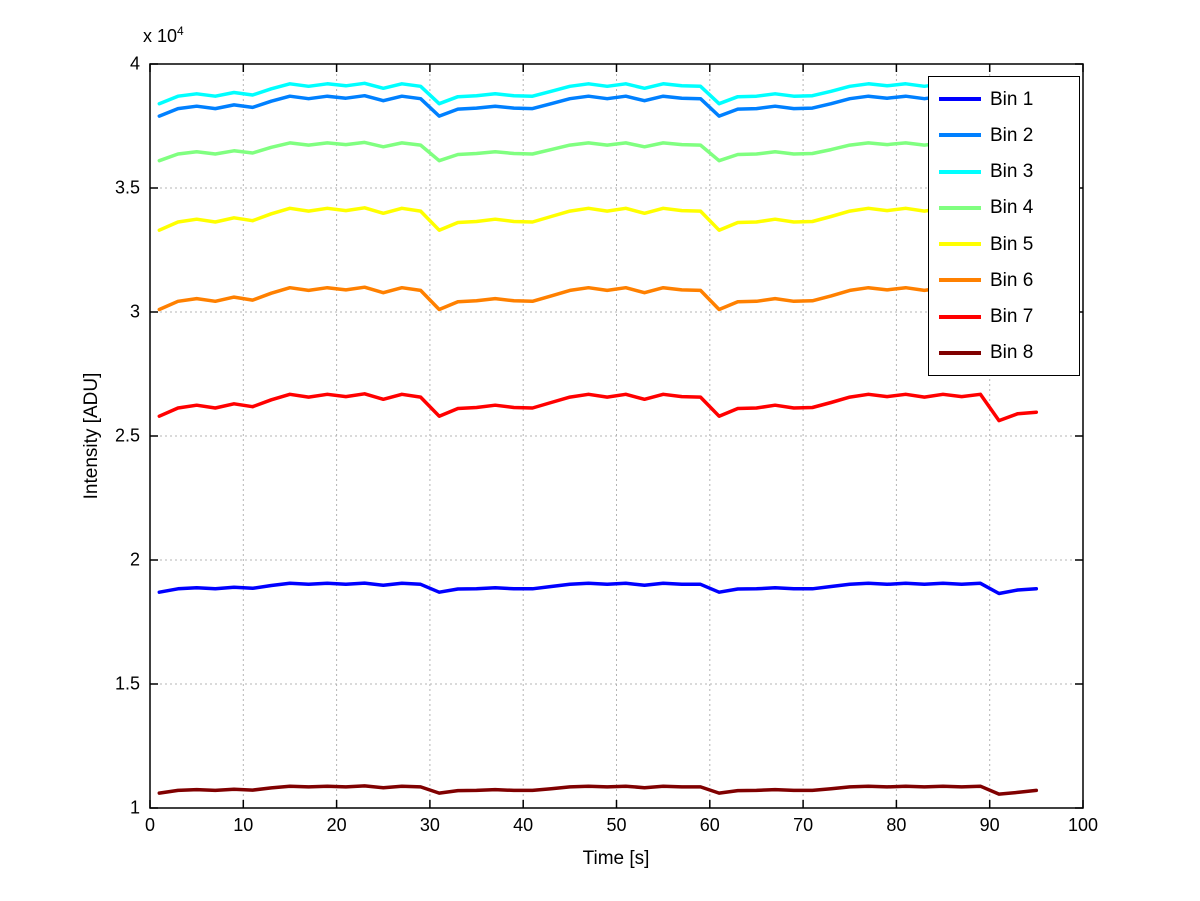 The height and width of the screenshot is (901, 1200). Describe the element at coordinates (709, 825) in the screenshot. I see `x-tick-label: 60` at that location.